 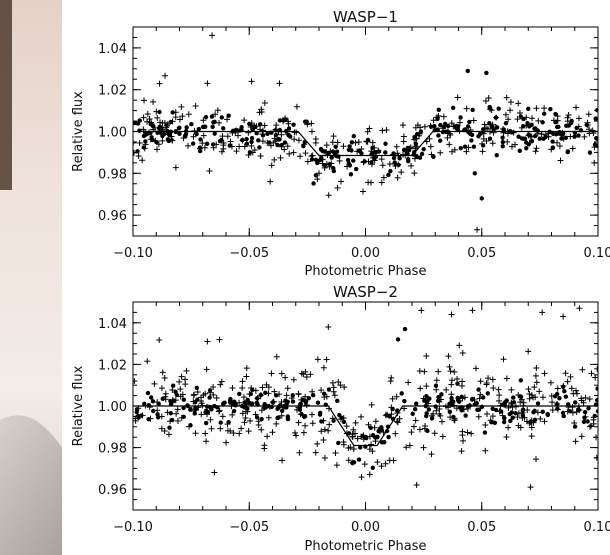 What do you see at coordinates (112, 490) in the screenshot?
I see `y-tick-label: 0.96` at bounding box center [112, 490].